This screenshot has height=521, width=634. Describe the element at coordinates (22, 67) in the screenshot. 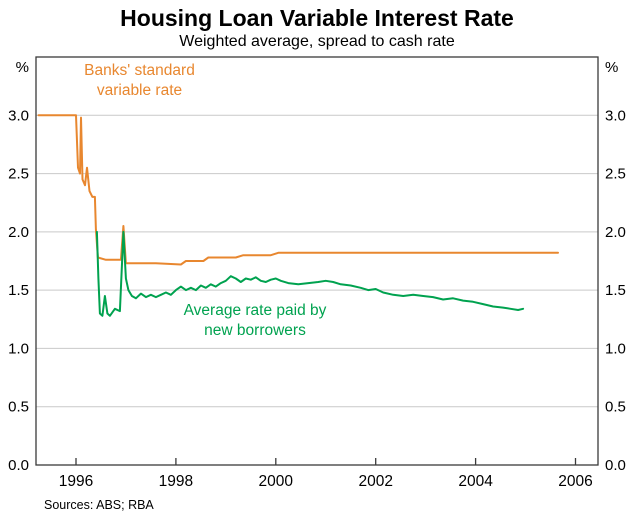

I see `y-axis-unit-left: %` at that location.